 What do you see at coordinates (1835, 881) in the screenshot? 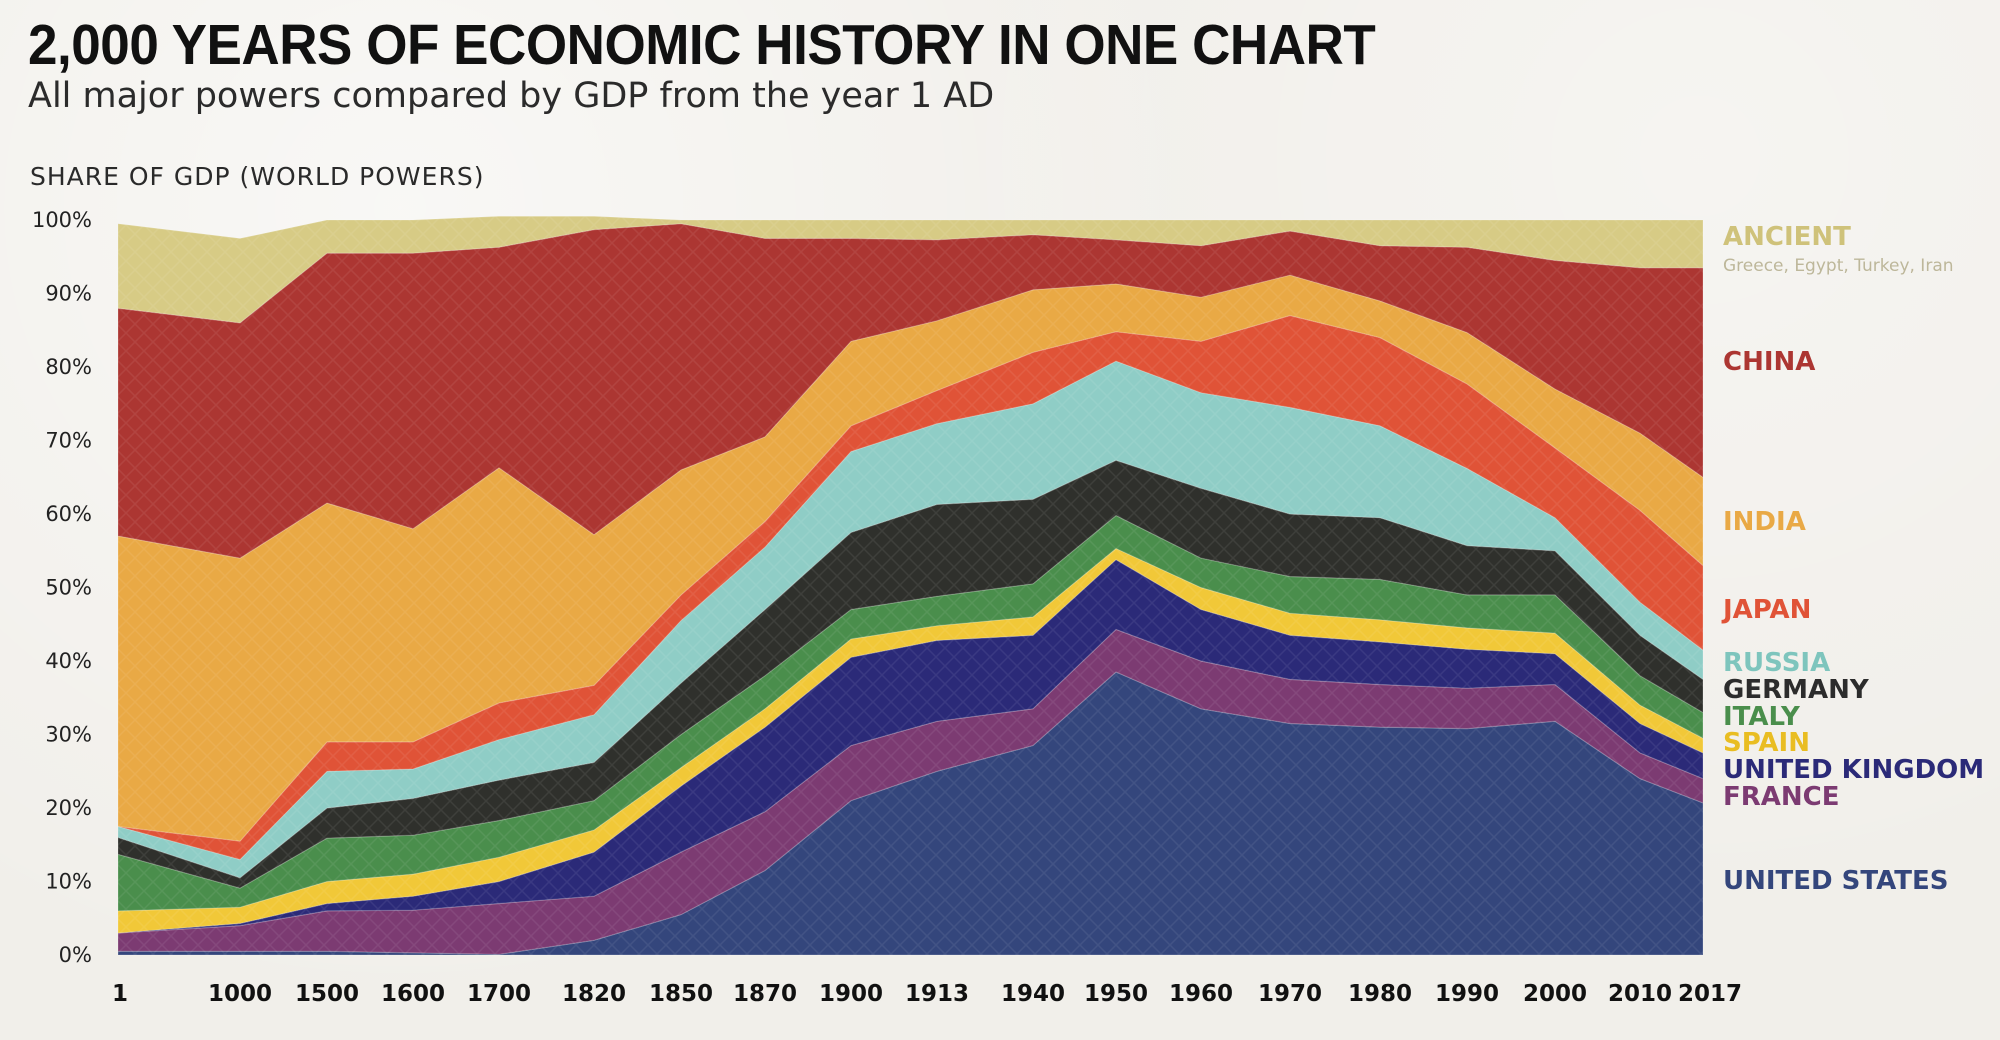
I see `legend-label-united-states: UNITED STATES` at bounding box center [1835, 881].